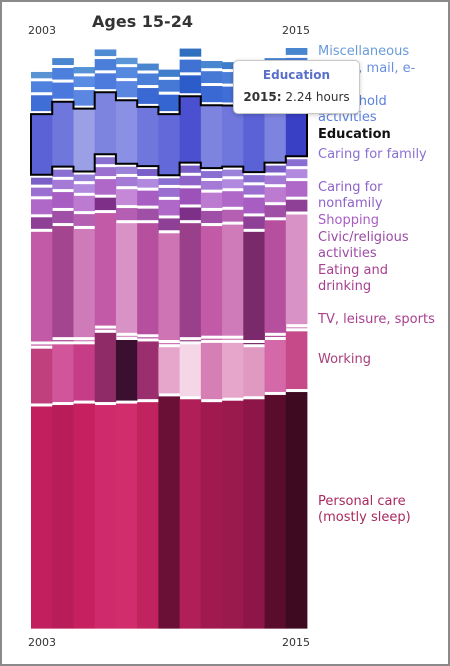  What do you see at coordinates (126, 197) in the screenshot?
I see `area-cell-shopping-2007` at bounding box center [126, 197].